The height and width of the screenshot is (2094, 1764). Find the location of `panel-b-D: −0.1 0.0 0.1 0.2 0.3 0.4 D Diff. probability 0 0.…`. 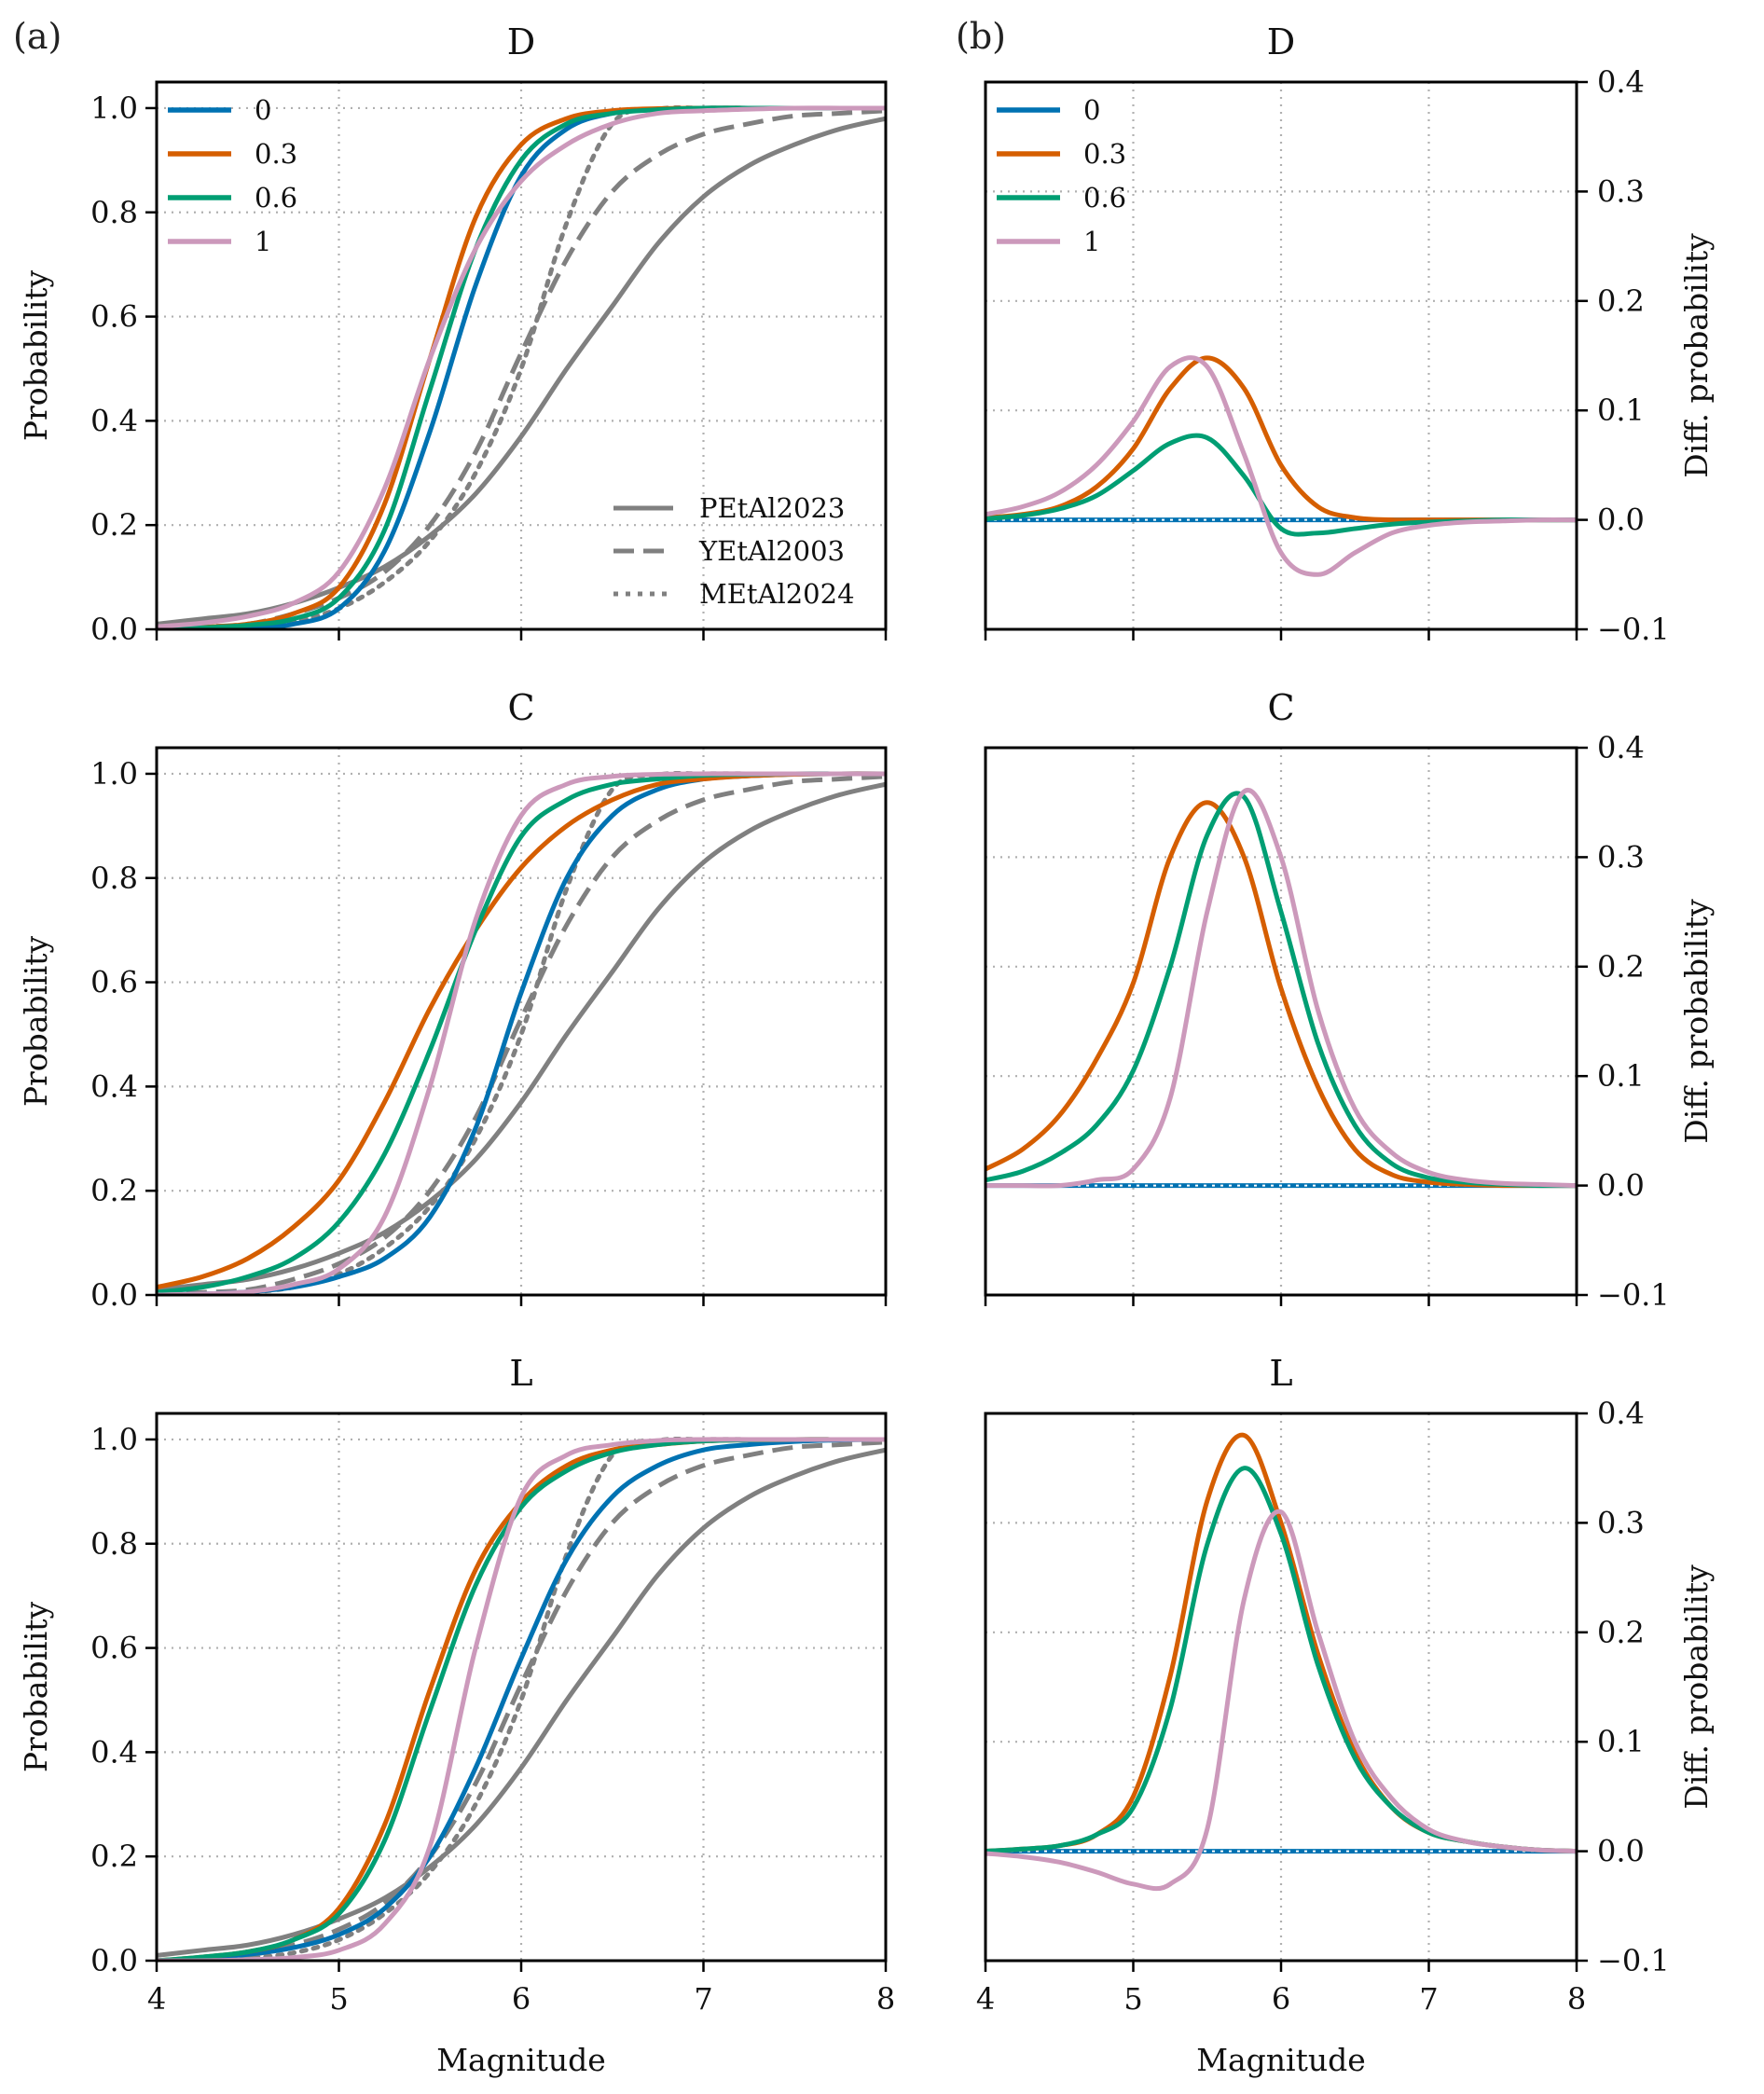

panel-b-D: −0.1 0.0 0.1 0.2 0.3 0.4 D Diff. probability 0 0.… is located at coordinates (1349, 334).